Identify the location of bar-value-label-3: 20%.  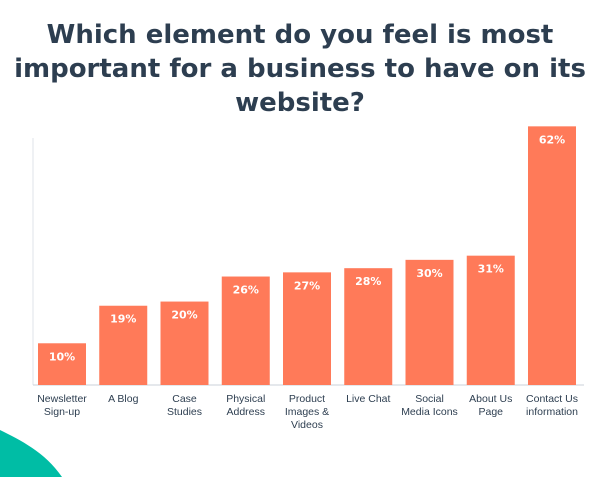
(184, 315).